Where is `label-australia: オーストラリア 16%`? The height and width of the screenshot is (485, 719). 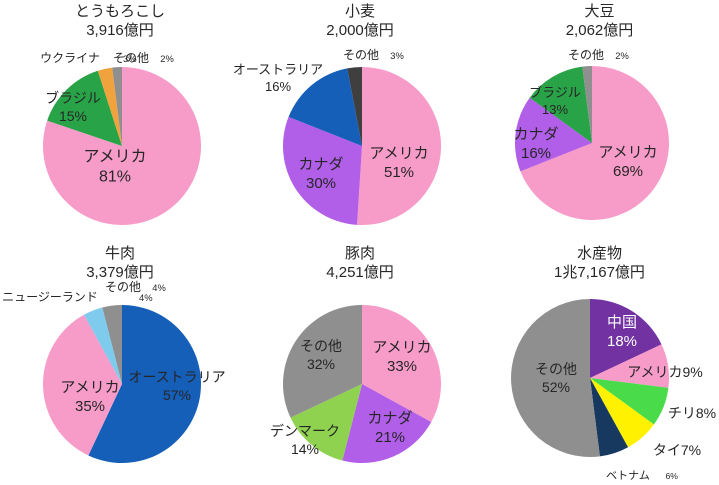 label-australia: オーストラリア 16% is located at coordinates (278, 78).